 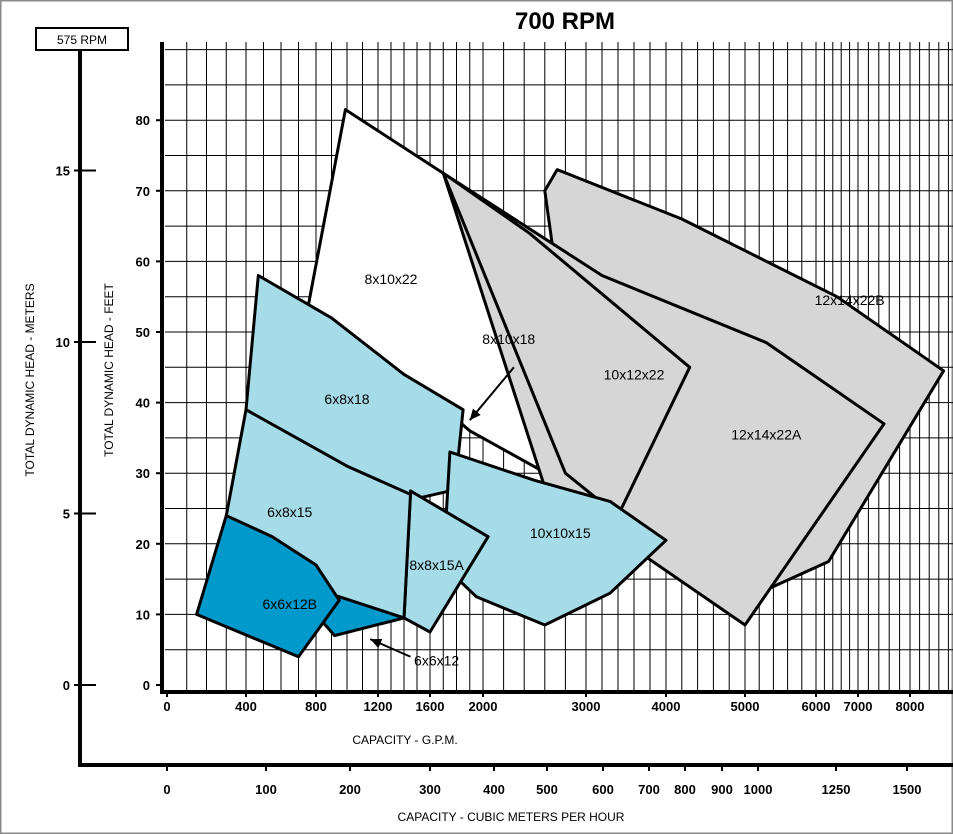 I want to click on region-6x6x12b, so click(x=268, y=586).